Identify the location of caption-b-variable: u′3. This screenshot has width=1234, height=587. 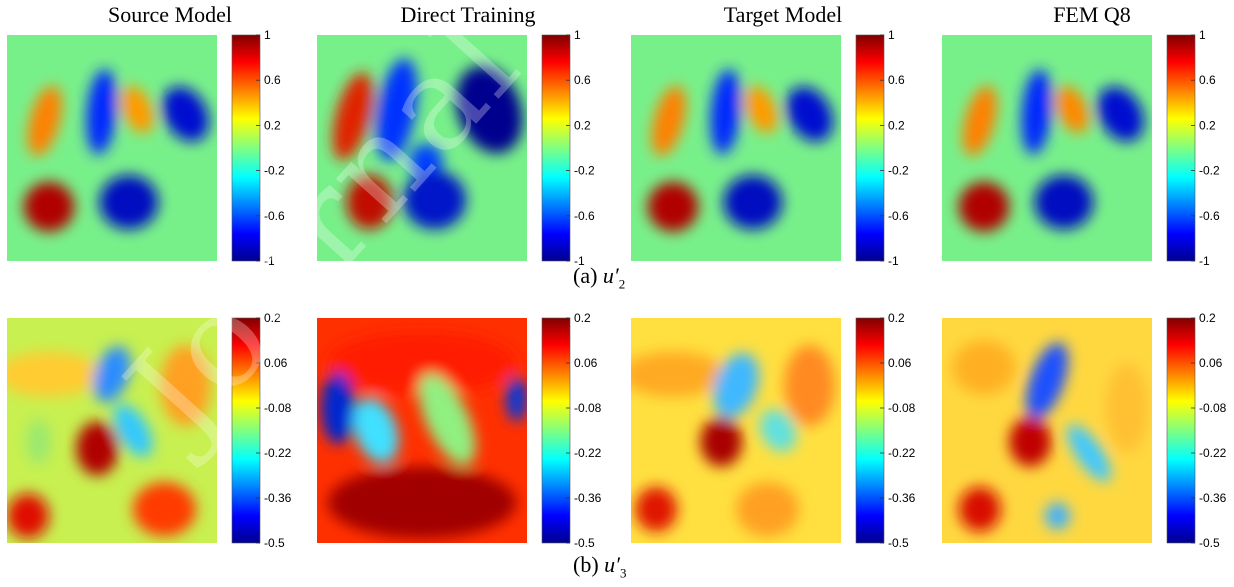
(615, 566).